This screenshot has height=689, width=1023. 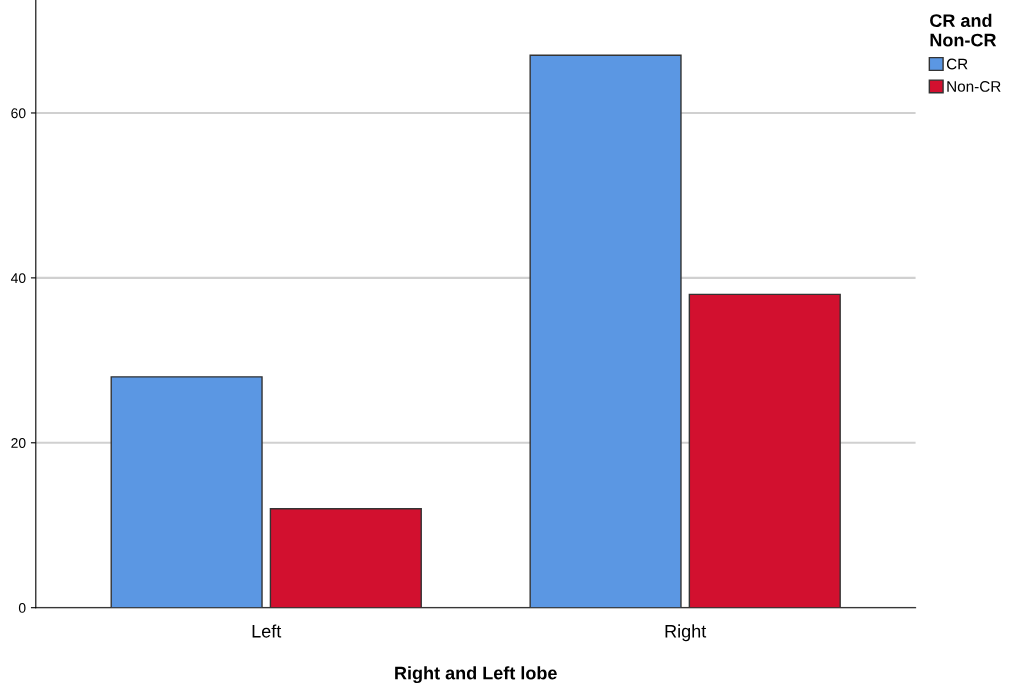 I want to click on y-tick-label: 0, so click(x=22, y=608).